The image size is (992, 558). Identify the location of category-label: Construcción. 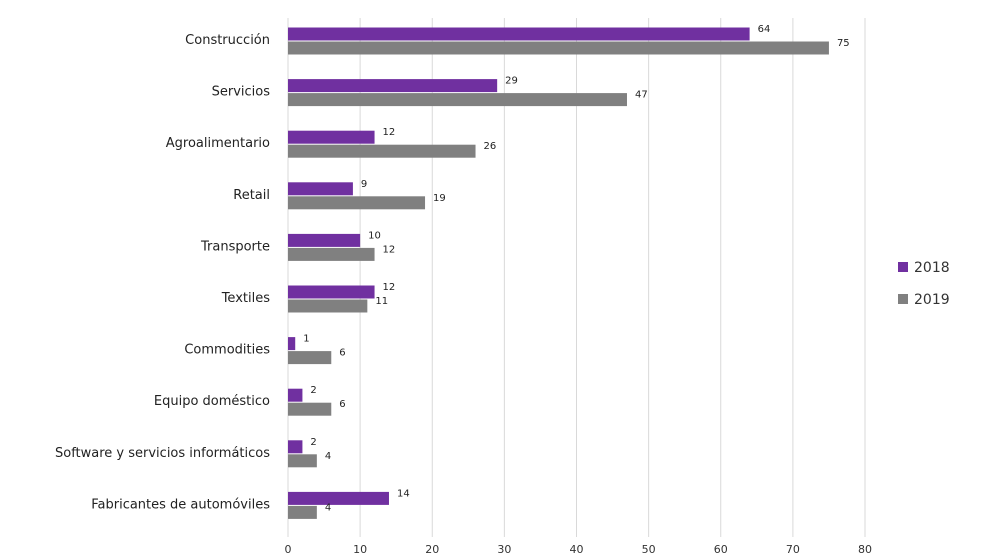
(227, 40).